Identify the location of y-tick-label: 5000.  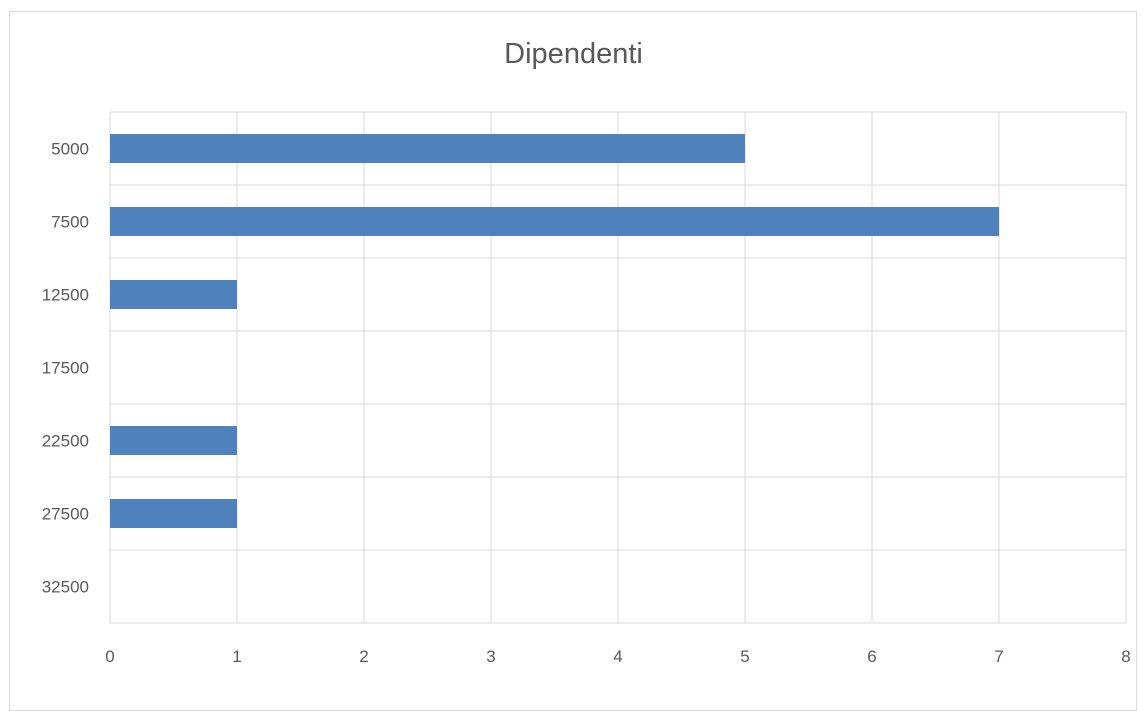
(70, 149).